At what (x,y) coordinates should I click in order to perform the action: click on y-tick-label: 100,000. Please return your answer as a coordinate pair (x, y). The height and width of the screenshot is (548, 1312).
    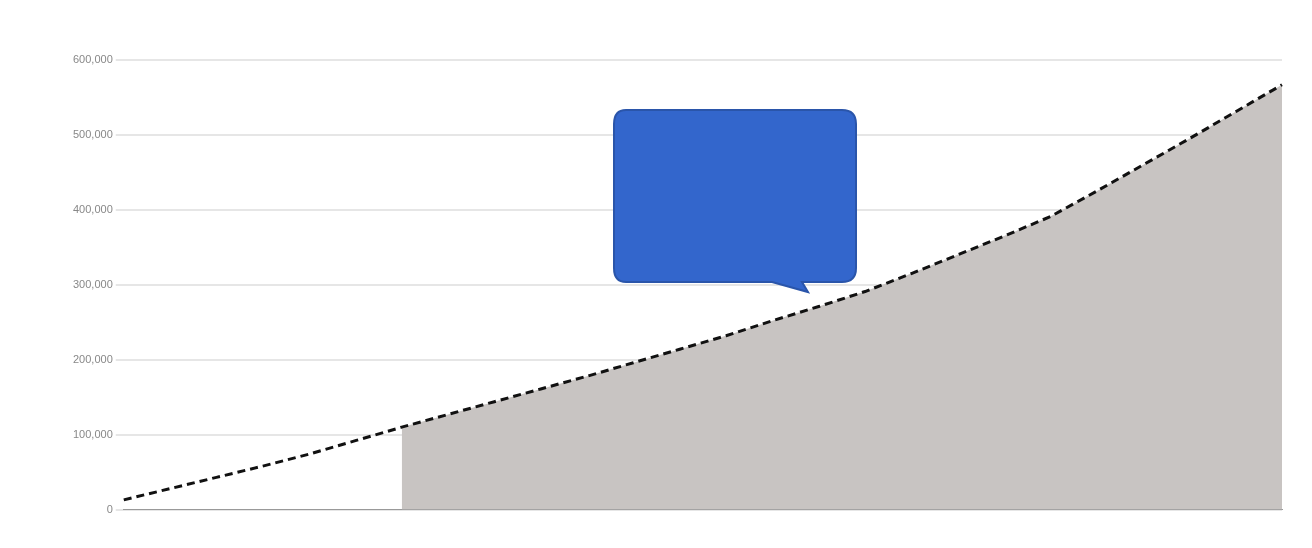
    Looking at the image, I should click on (93, 433).